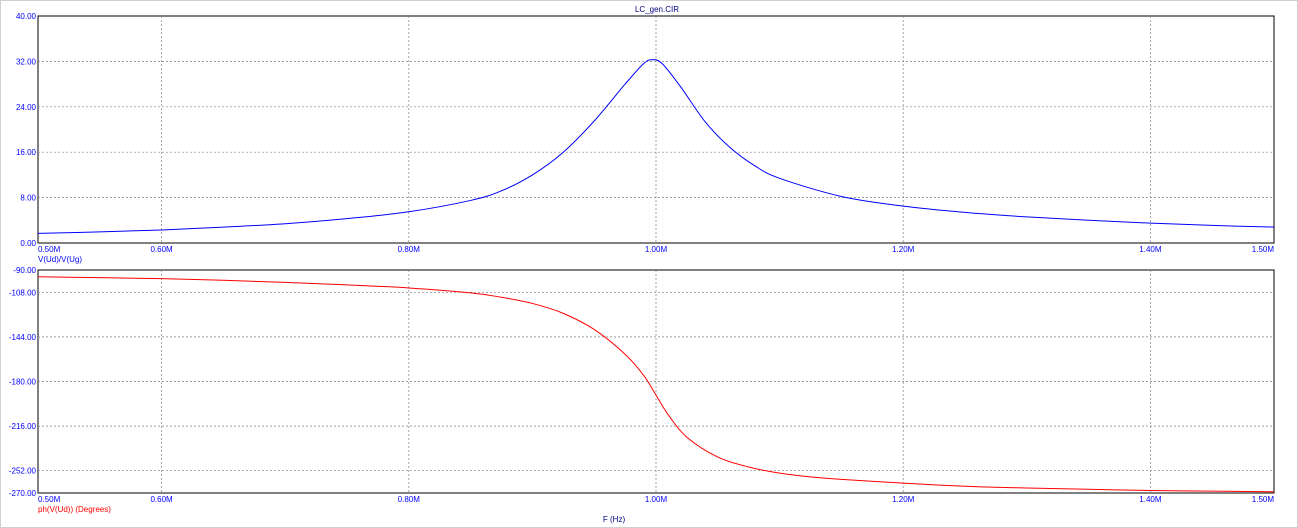 The image size is (1298, 528). What do you see at coordinates (23, 382) in the screenshot?
I see `phase-y-tick-label: -180.00` at bounding box center [23, 382].